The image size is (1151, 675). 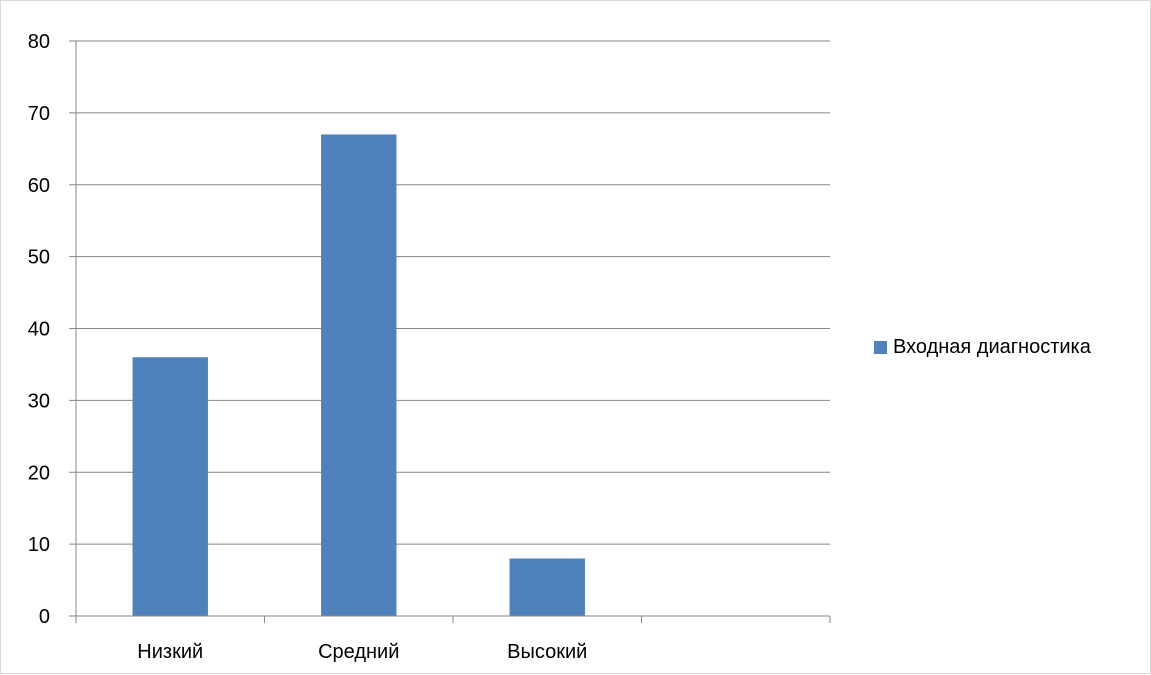 What do you see at coordinates (170, 652) in the screenshot?
I see `x-tick-label: Низкий` at bounding box center [170, 652].